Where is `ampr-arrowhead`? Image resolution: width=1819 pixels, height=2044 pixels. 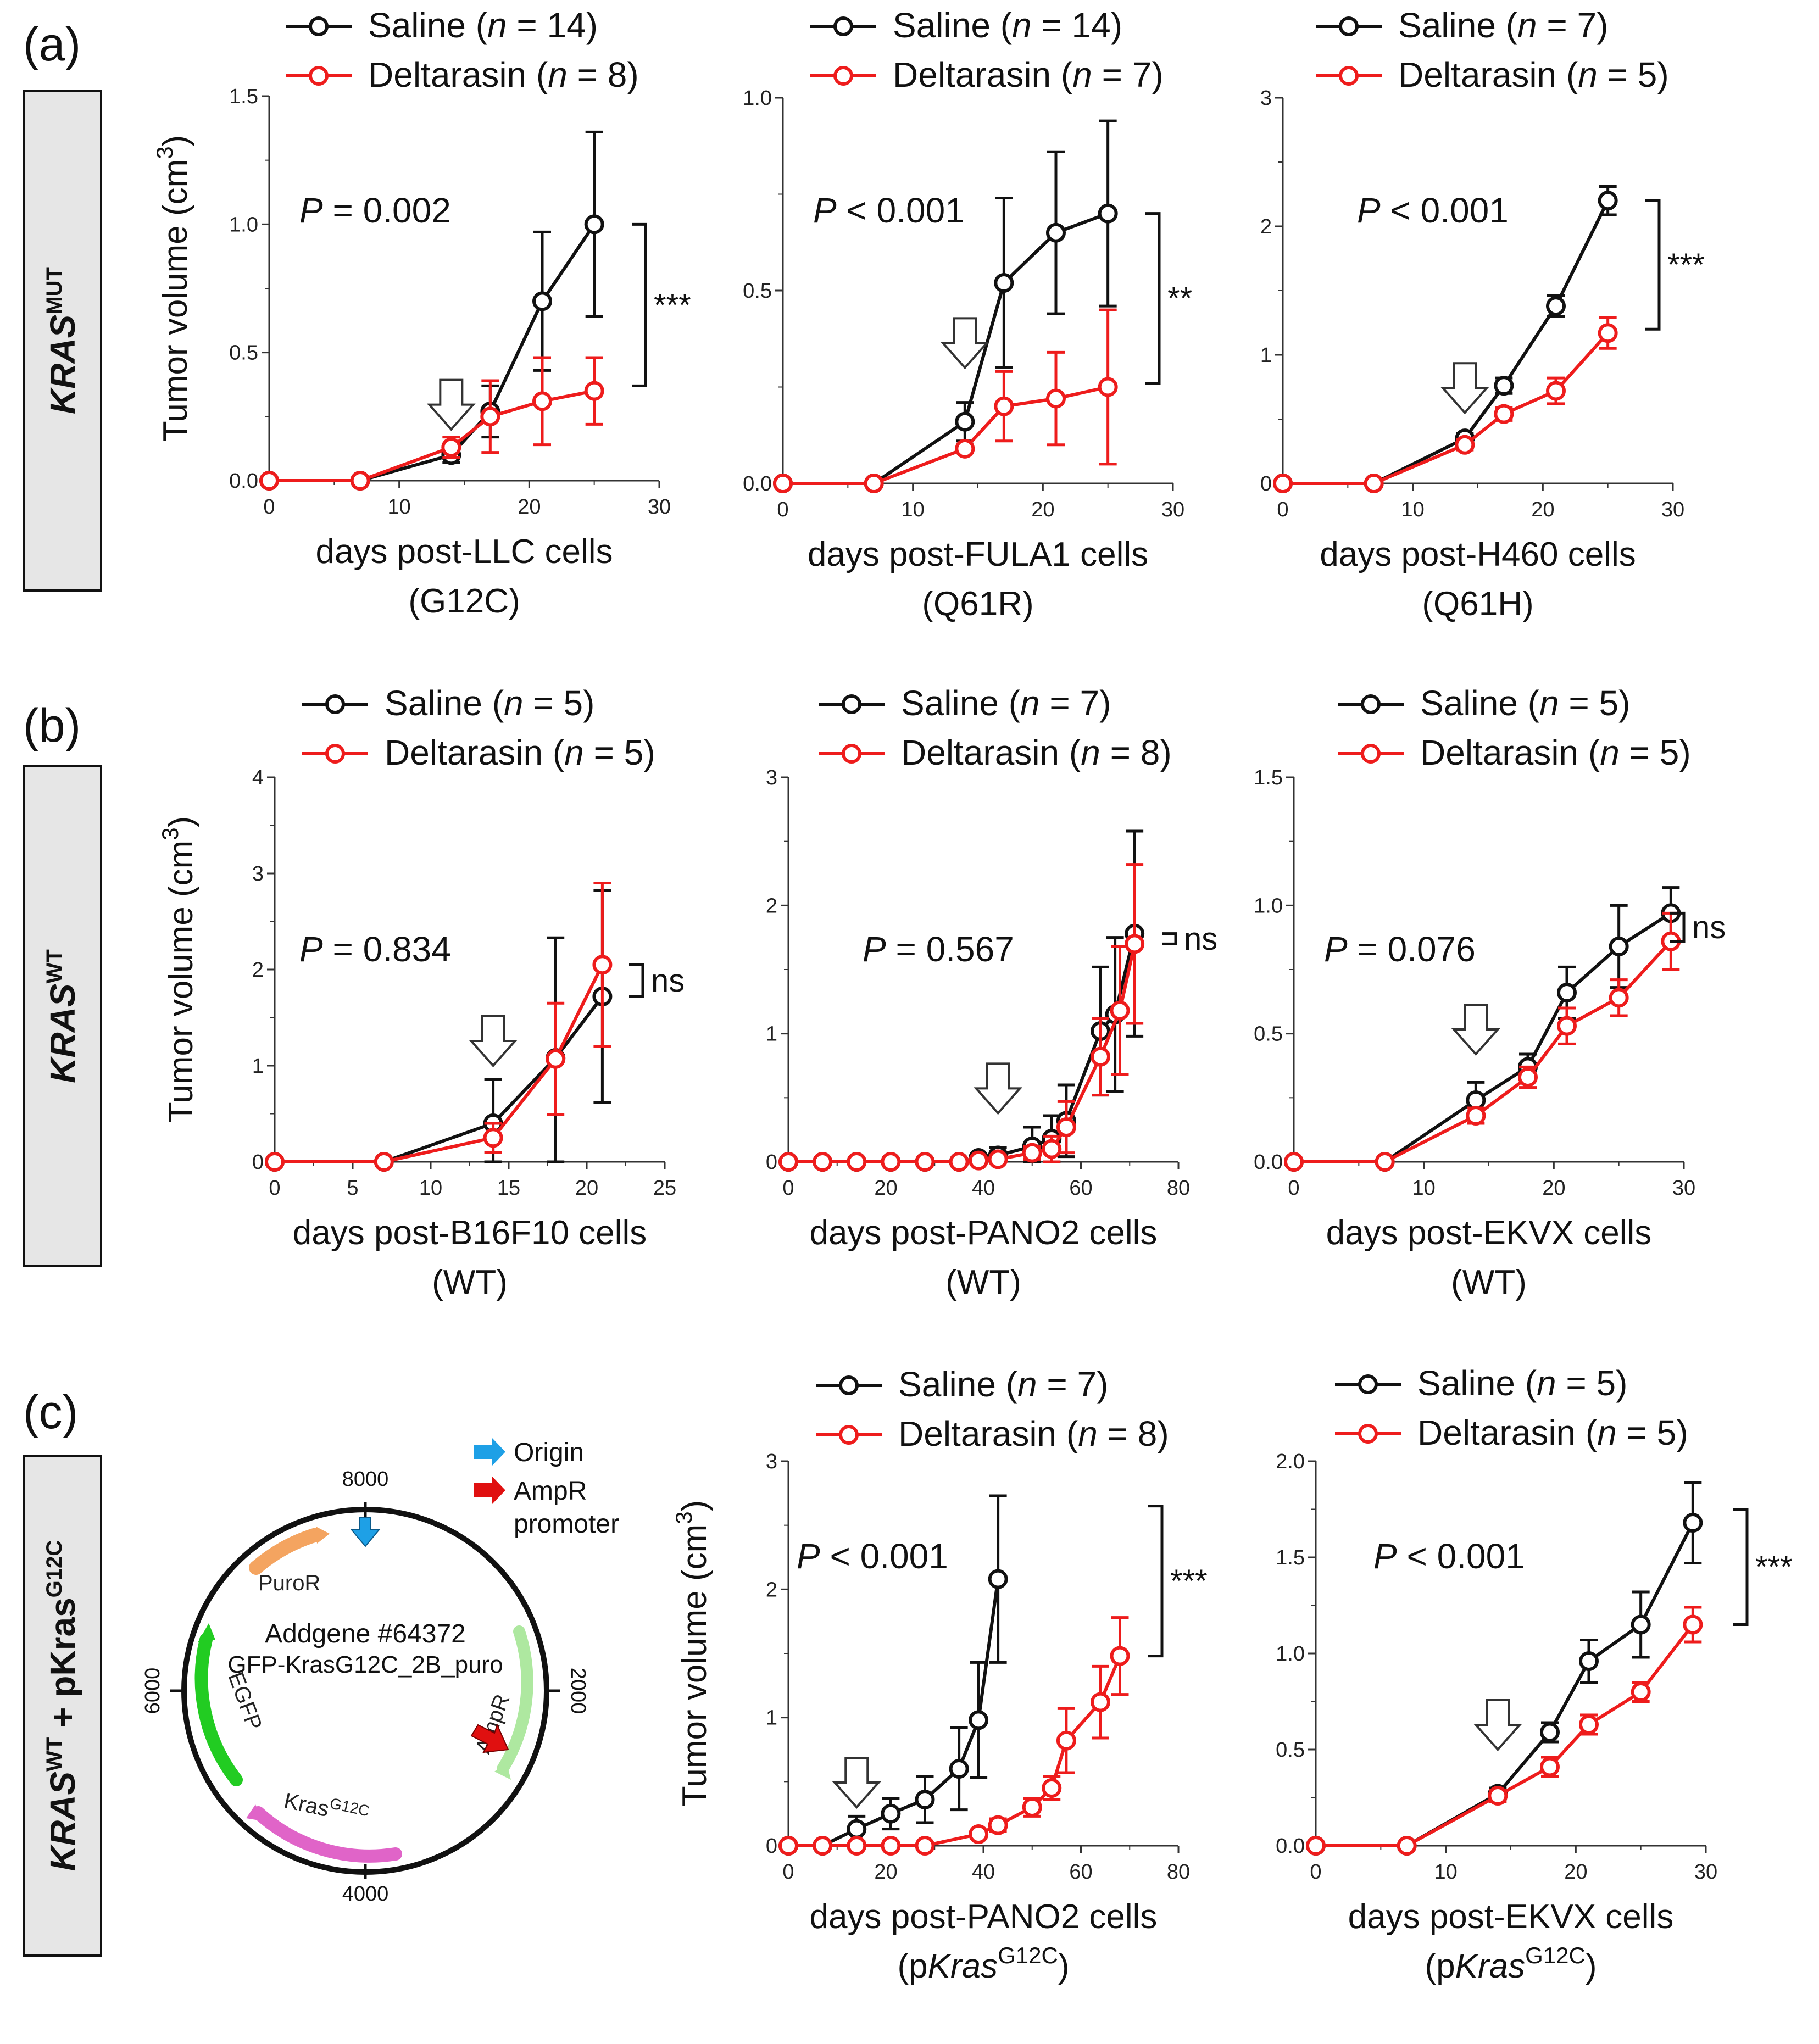 ampr-arrowhead is located at coordinates (502, 1771).